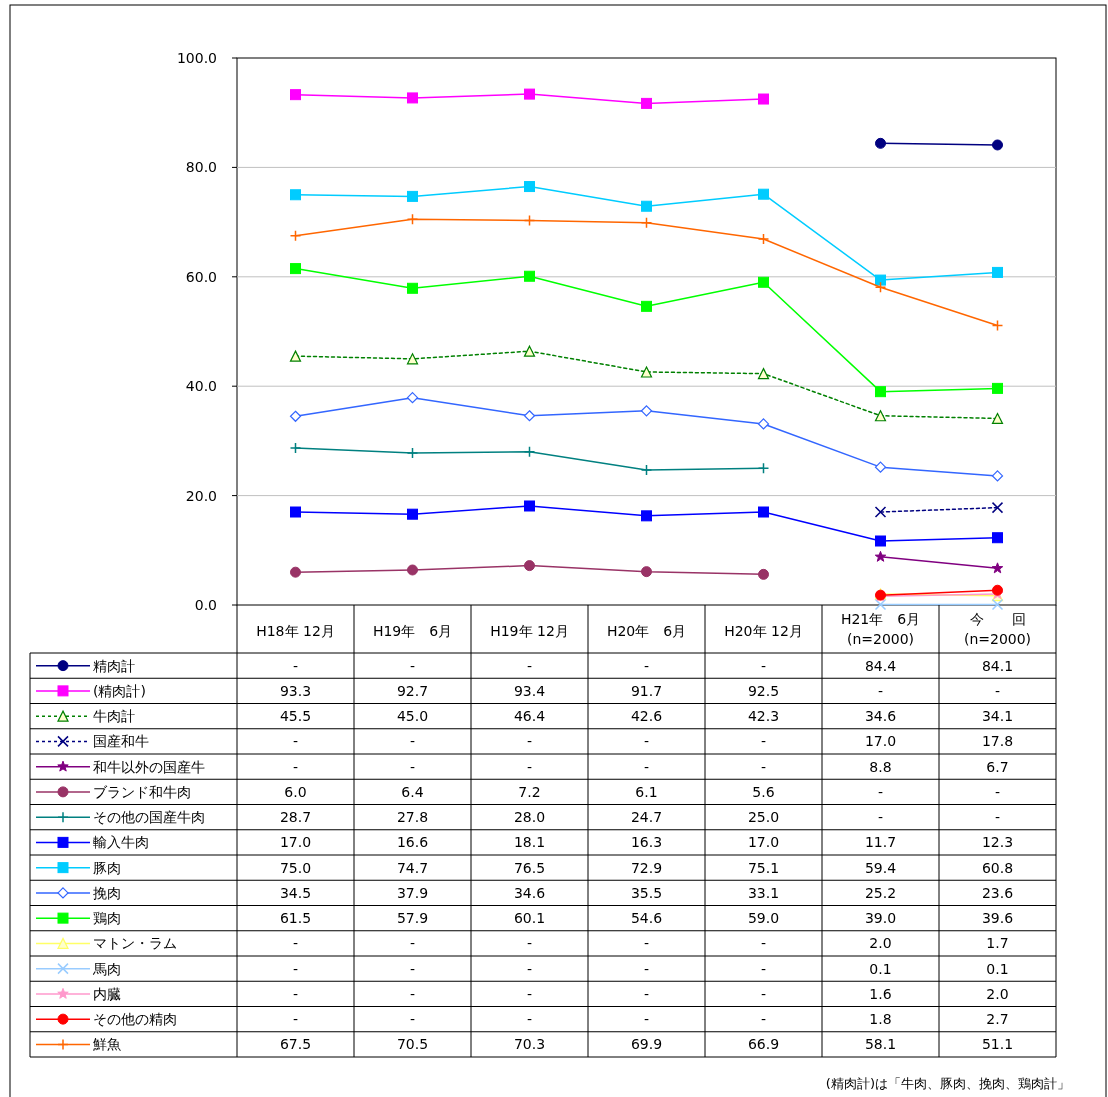 The height and width of the screenshot is (1097, 1108). What do you see at coordinates (196, 58) in the screenshot?
I see `y-tick-label: 100.0` at bounding box center [196, 58].